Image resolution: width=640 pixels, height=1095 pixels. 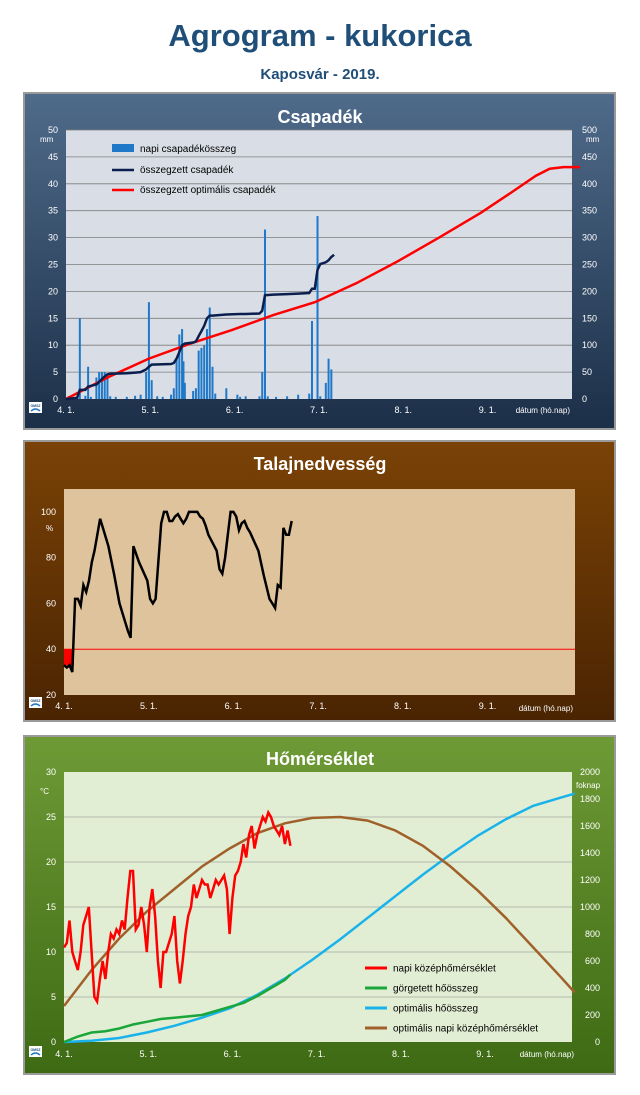 What do you see at coordinates (319, 410) in the screenshot?
I see `chart1-xtick: 7. 1.` at bounding box center [319, 410].